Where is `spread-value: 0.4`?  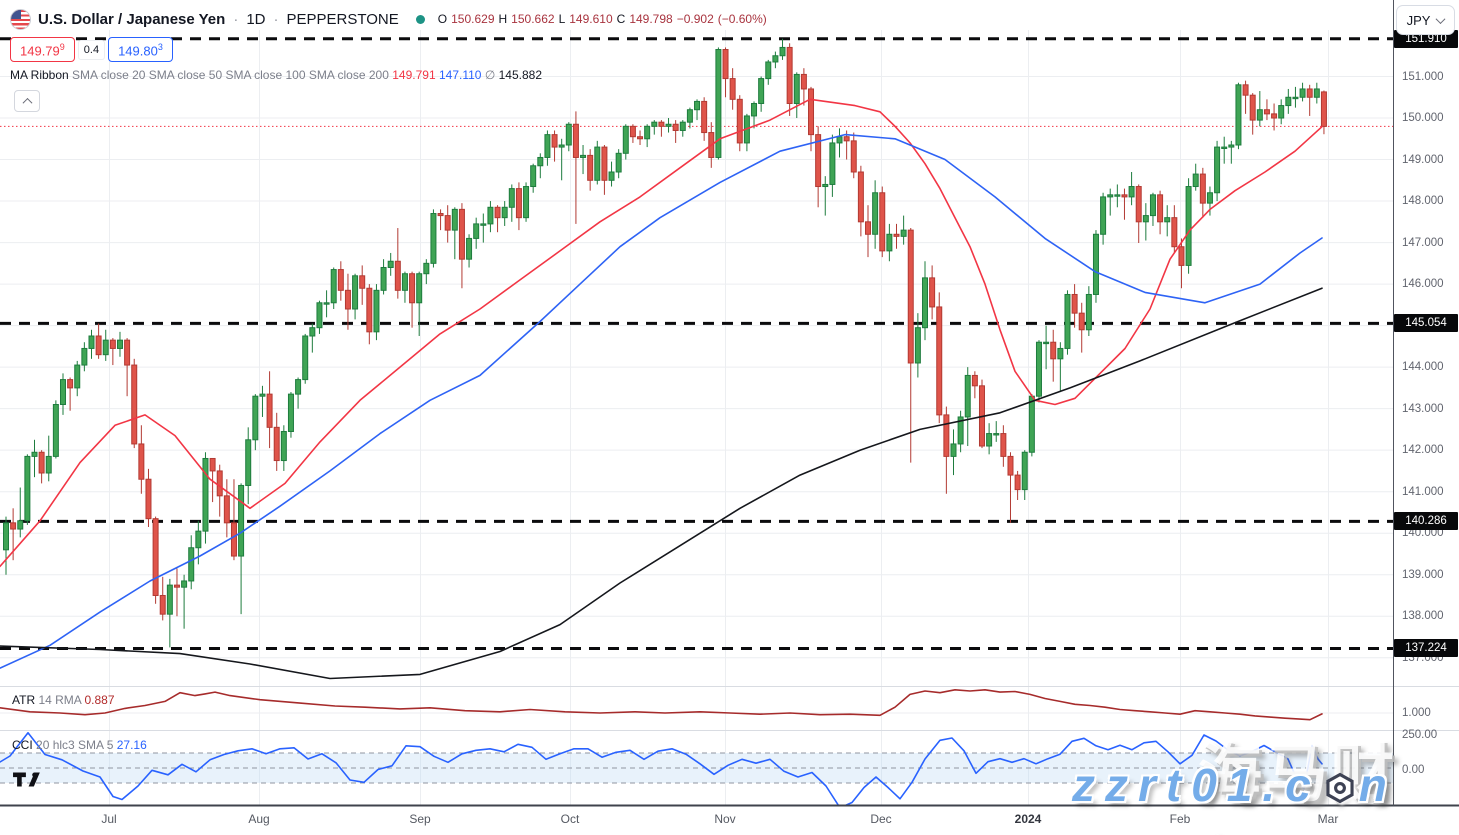 spread-value: 0.4 is located at coordinates (91, 49).